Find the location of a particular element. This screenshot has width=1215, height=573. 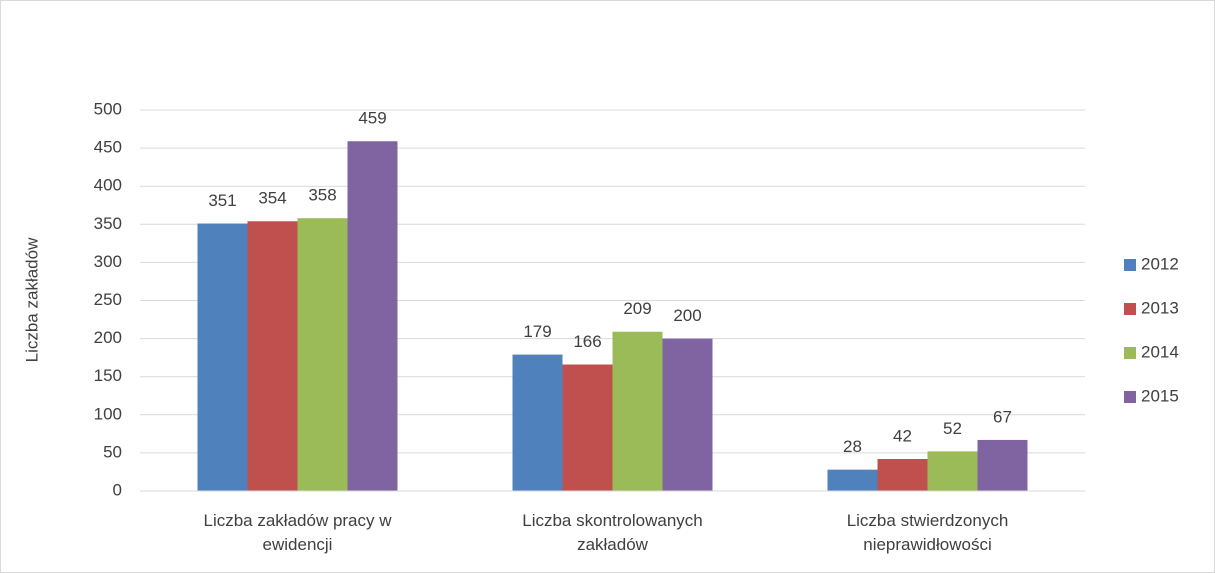

data-label: 200 is located at coordinates (687, 315).